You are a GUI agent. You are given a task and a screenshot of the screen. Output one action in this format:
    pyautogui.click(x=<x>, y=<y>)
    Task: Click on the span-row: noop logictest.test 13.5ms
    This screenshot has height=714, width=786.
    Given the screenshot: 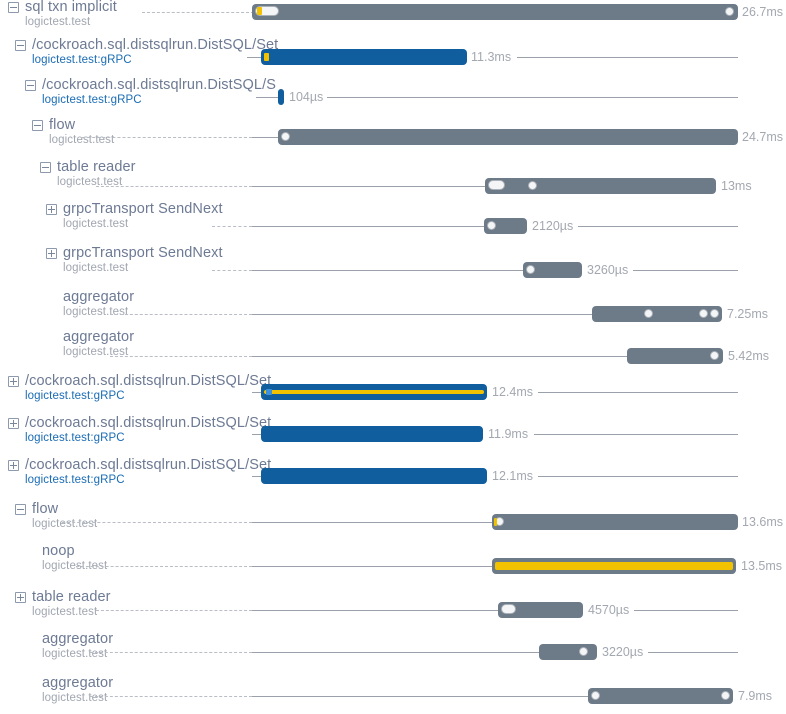 What is the action you would take?
    pyautogui.click(x=393, y=560)
    